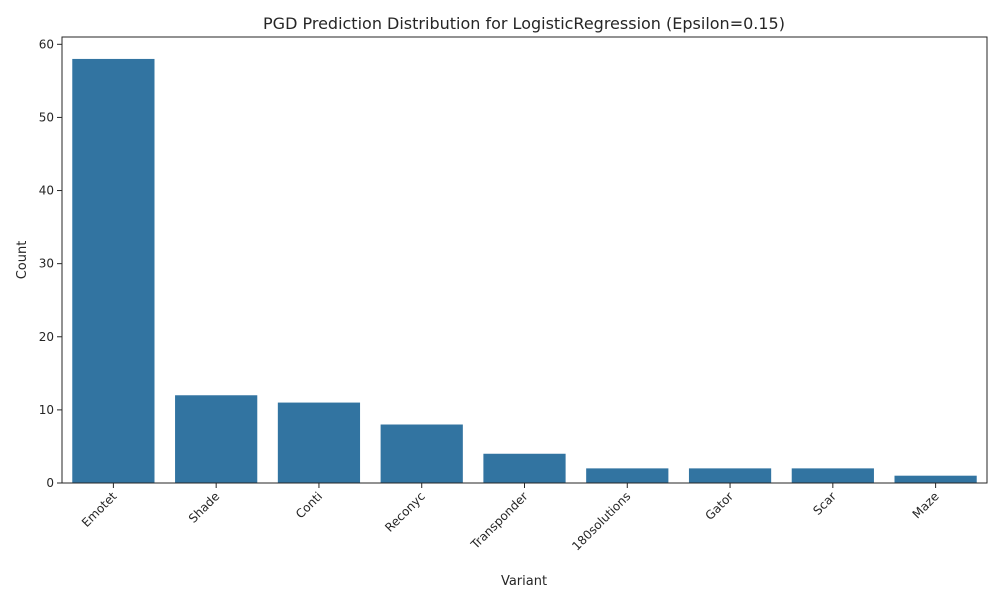 This screenshot has width=1000, height=604. I want to click on y-tick-label: 50, so click(46, 117).